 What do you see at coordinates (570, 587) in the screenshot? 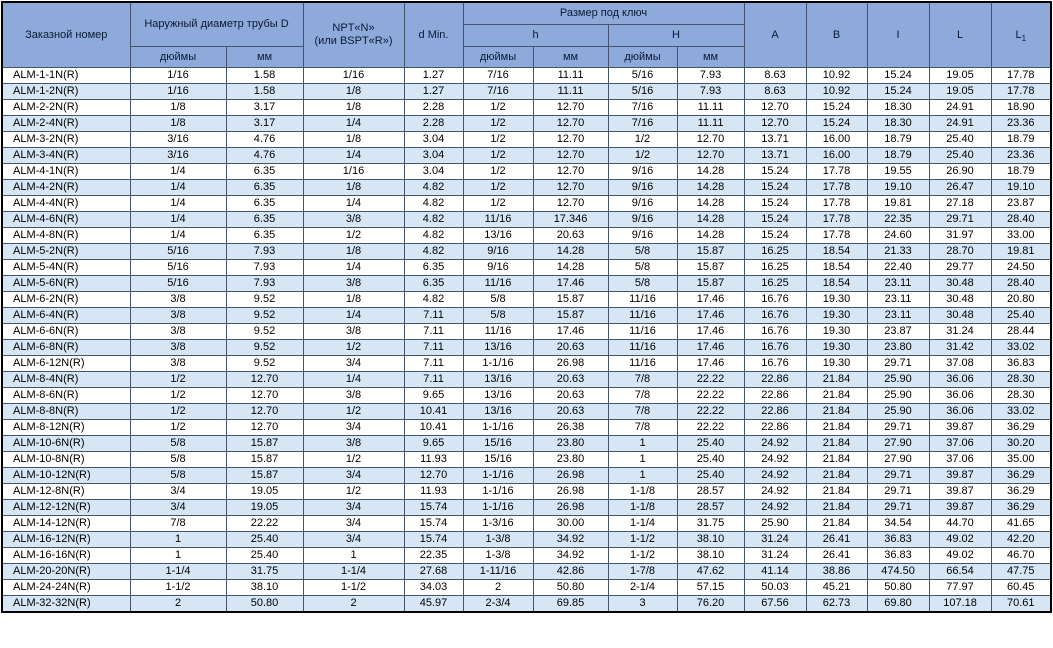
I see `value-cell: 50.80` at bounding box center [570, 587].